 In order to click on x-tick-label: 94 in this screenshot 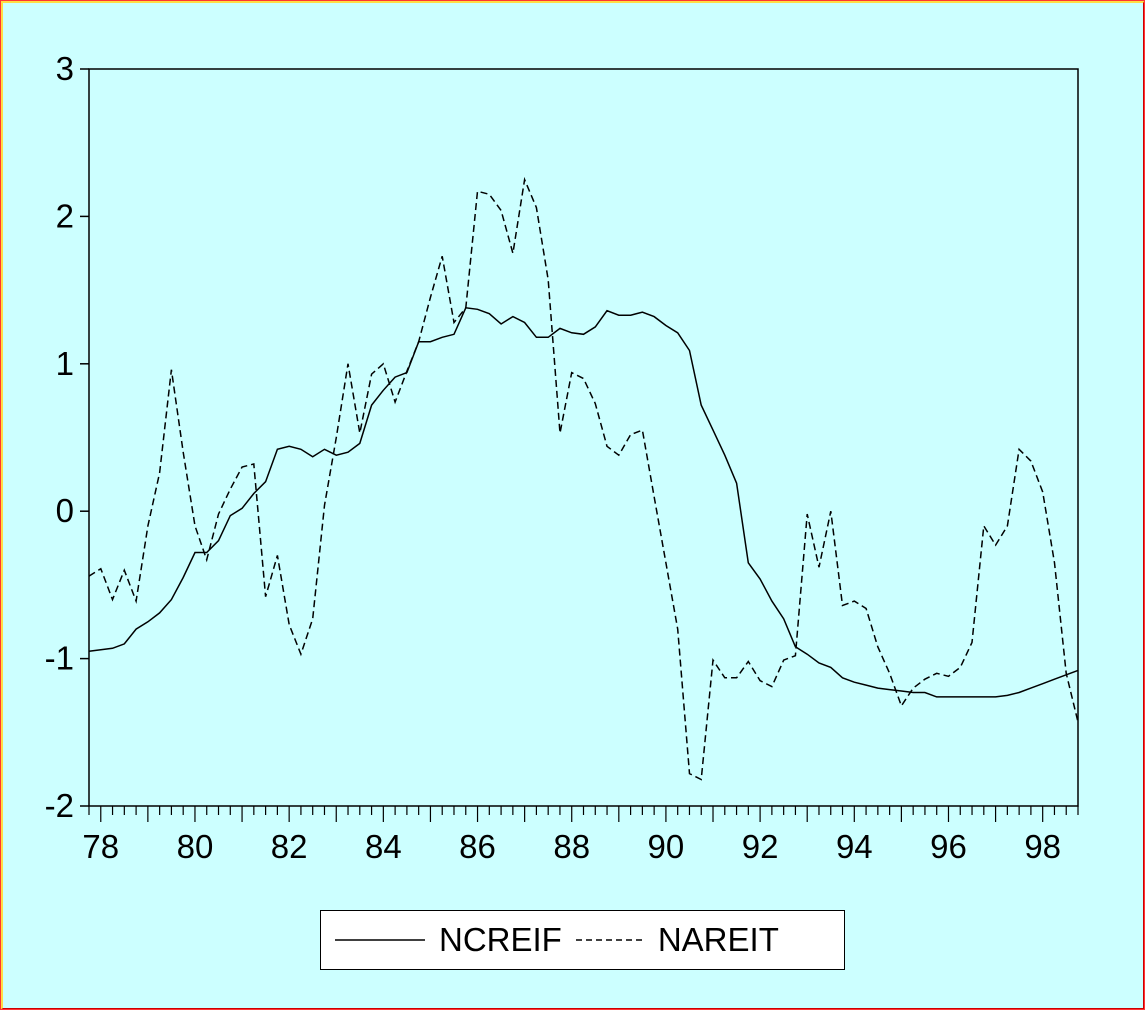, I will do `click(854, 846)`.